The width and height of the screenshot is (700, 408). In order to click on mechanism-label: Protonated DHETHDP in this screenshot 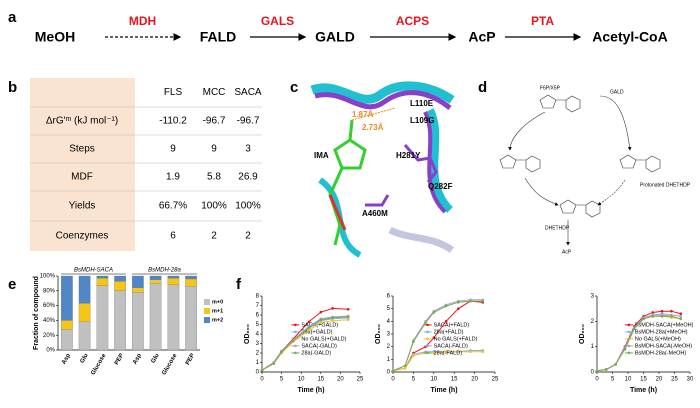, I will do `click(665, 185)`.